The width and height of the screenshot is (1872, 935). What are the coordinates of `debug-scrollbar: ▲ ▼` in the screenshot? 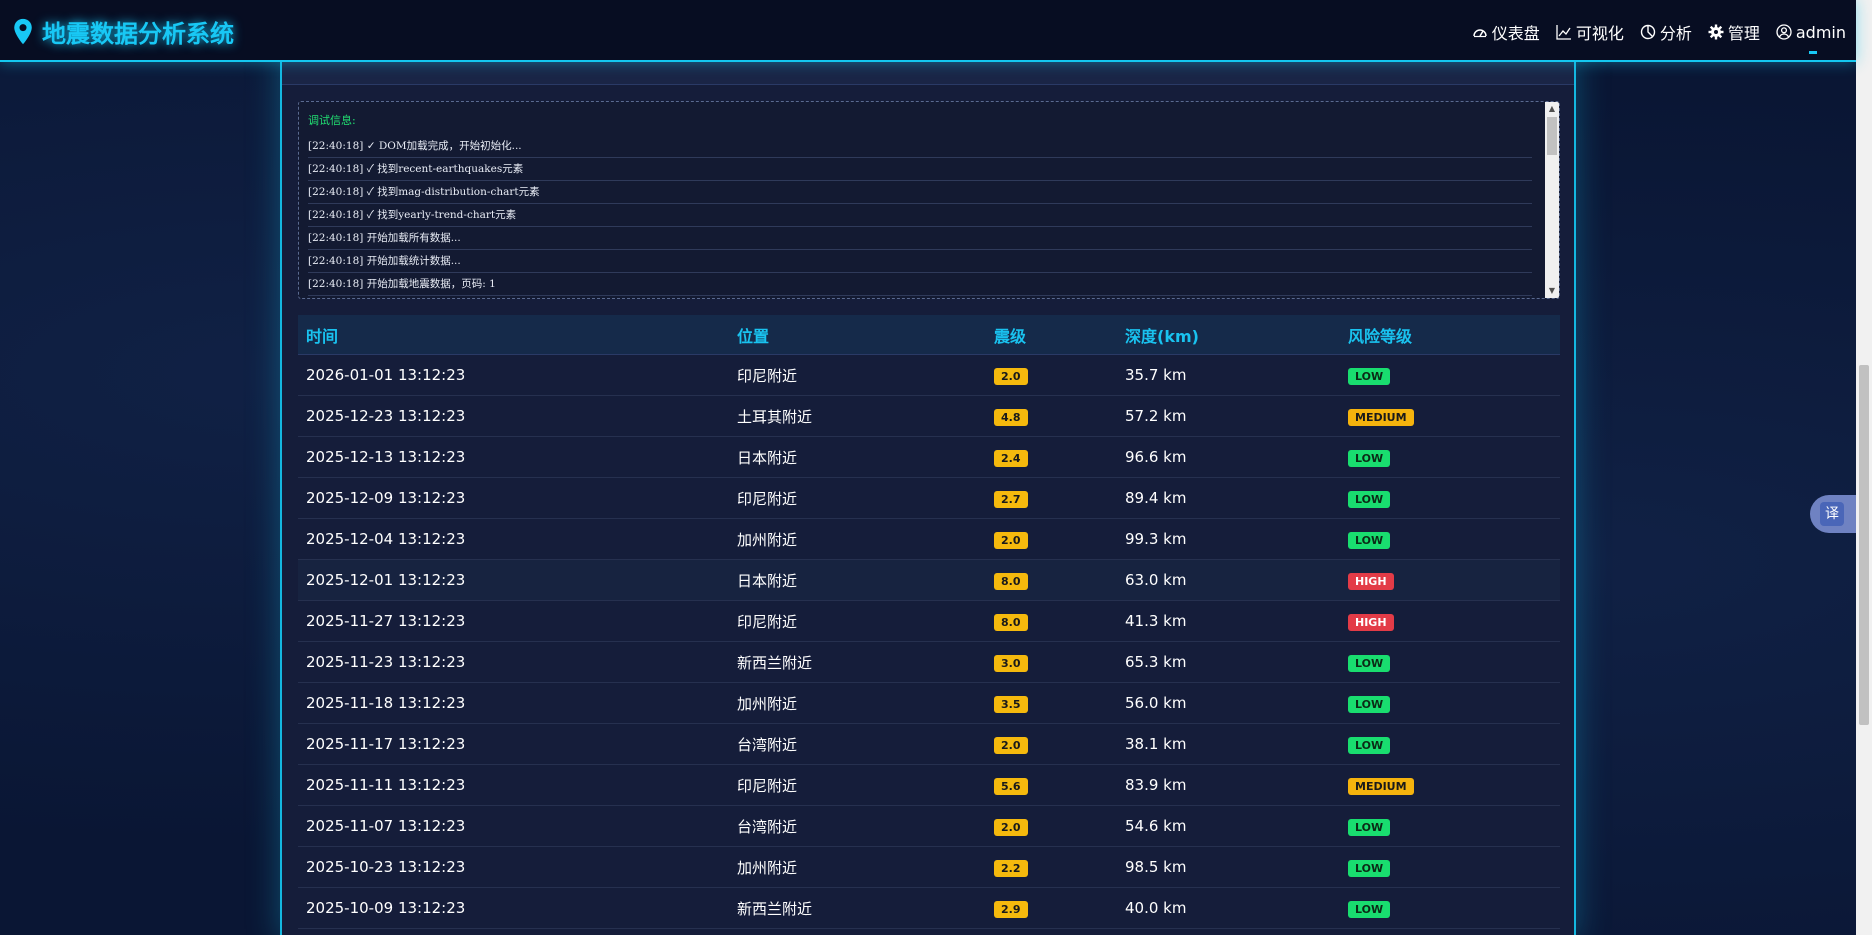 It's located at (1552, 200).